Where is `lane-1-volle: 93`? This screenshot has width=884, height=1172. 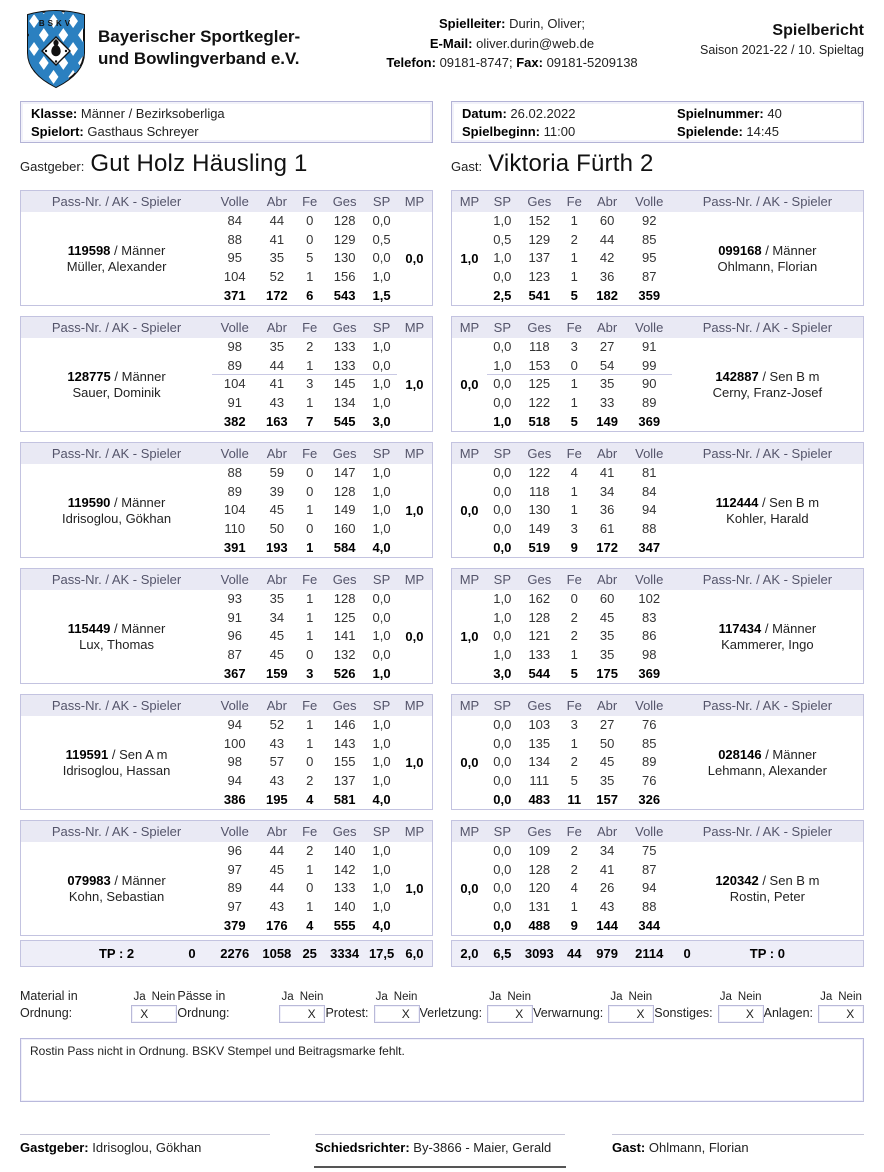
lane-1-volle: 93 is located at coordinates (234, 598).